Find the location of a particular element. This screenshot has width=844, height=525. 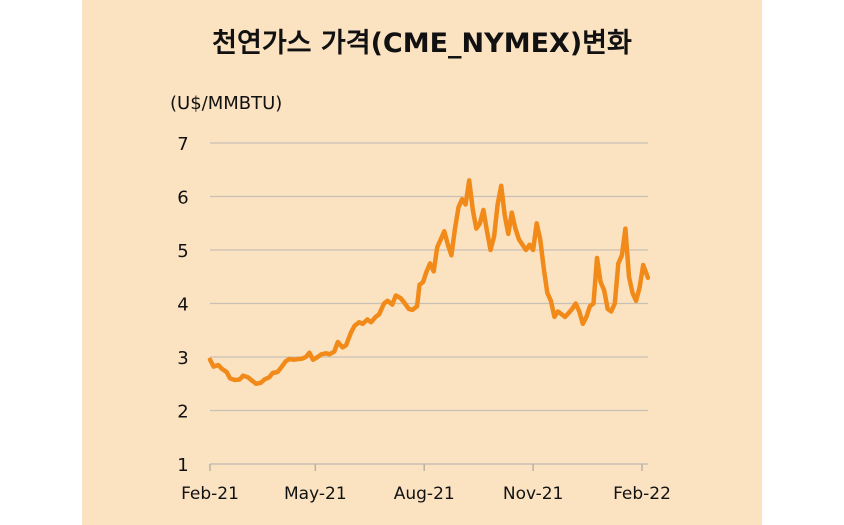

x-tick-label: Feb-22 is located at coordinates (642, 494).